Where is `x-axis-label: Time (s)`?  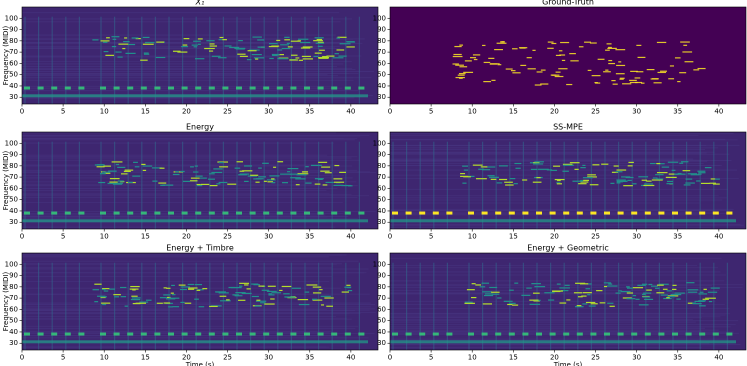 x-axis-label: Time (s) is located at coordinates (200, 363).